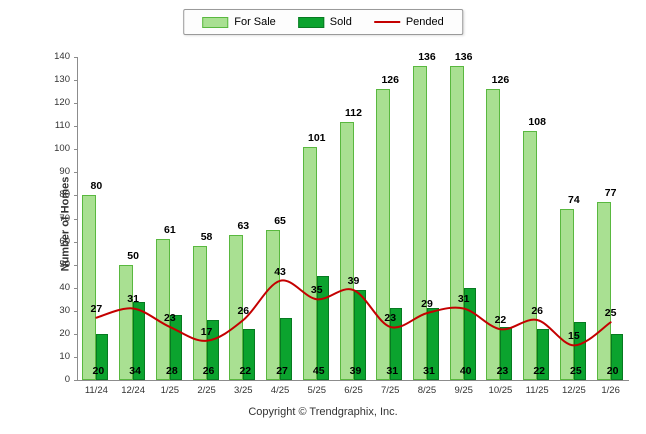 This screenshot has height=434, width=646. I want to click on x-tick-label: 8/25, so click(427, 390).